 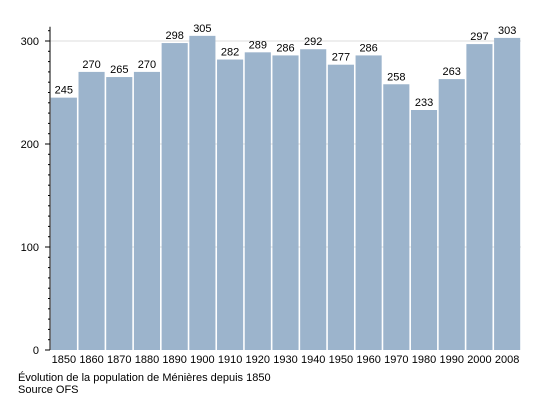 I want to click on x-tick-label-1970: 1970, so click(x=396, y=360).